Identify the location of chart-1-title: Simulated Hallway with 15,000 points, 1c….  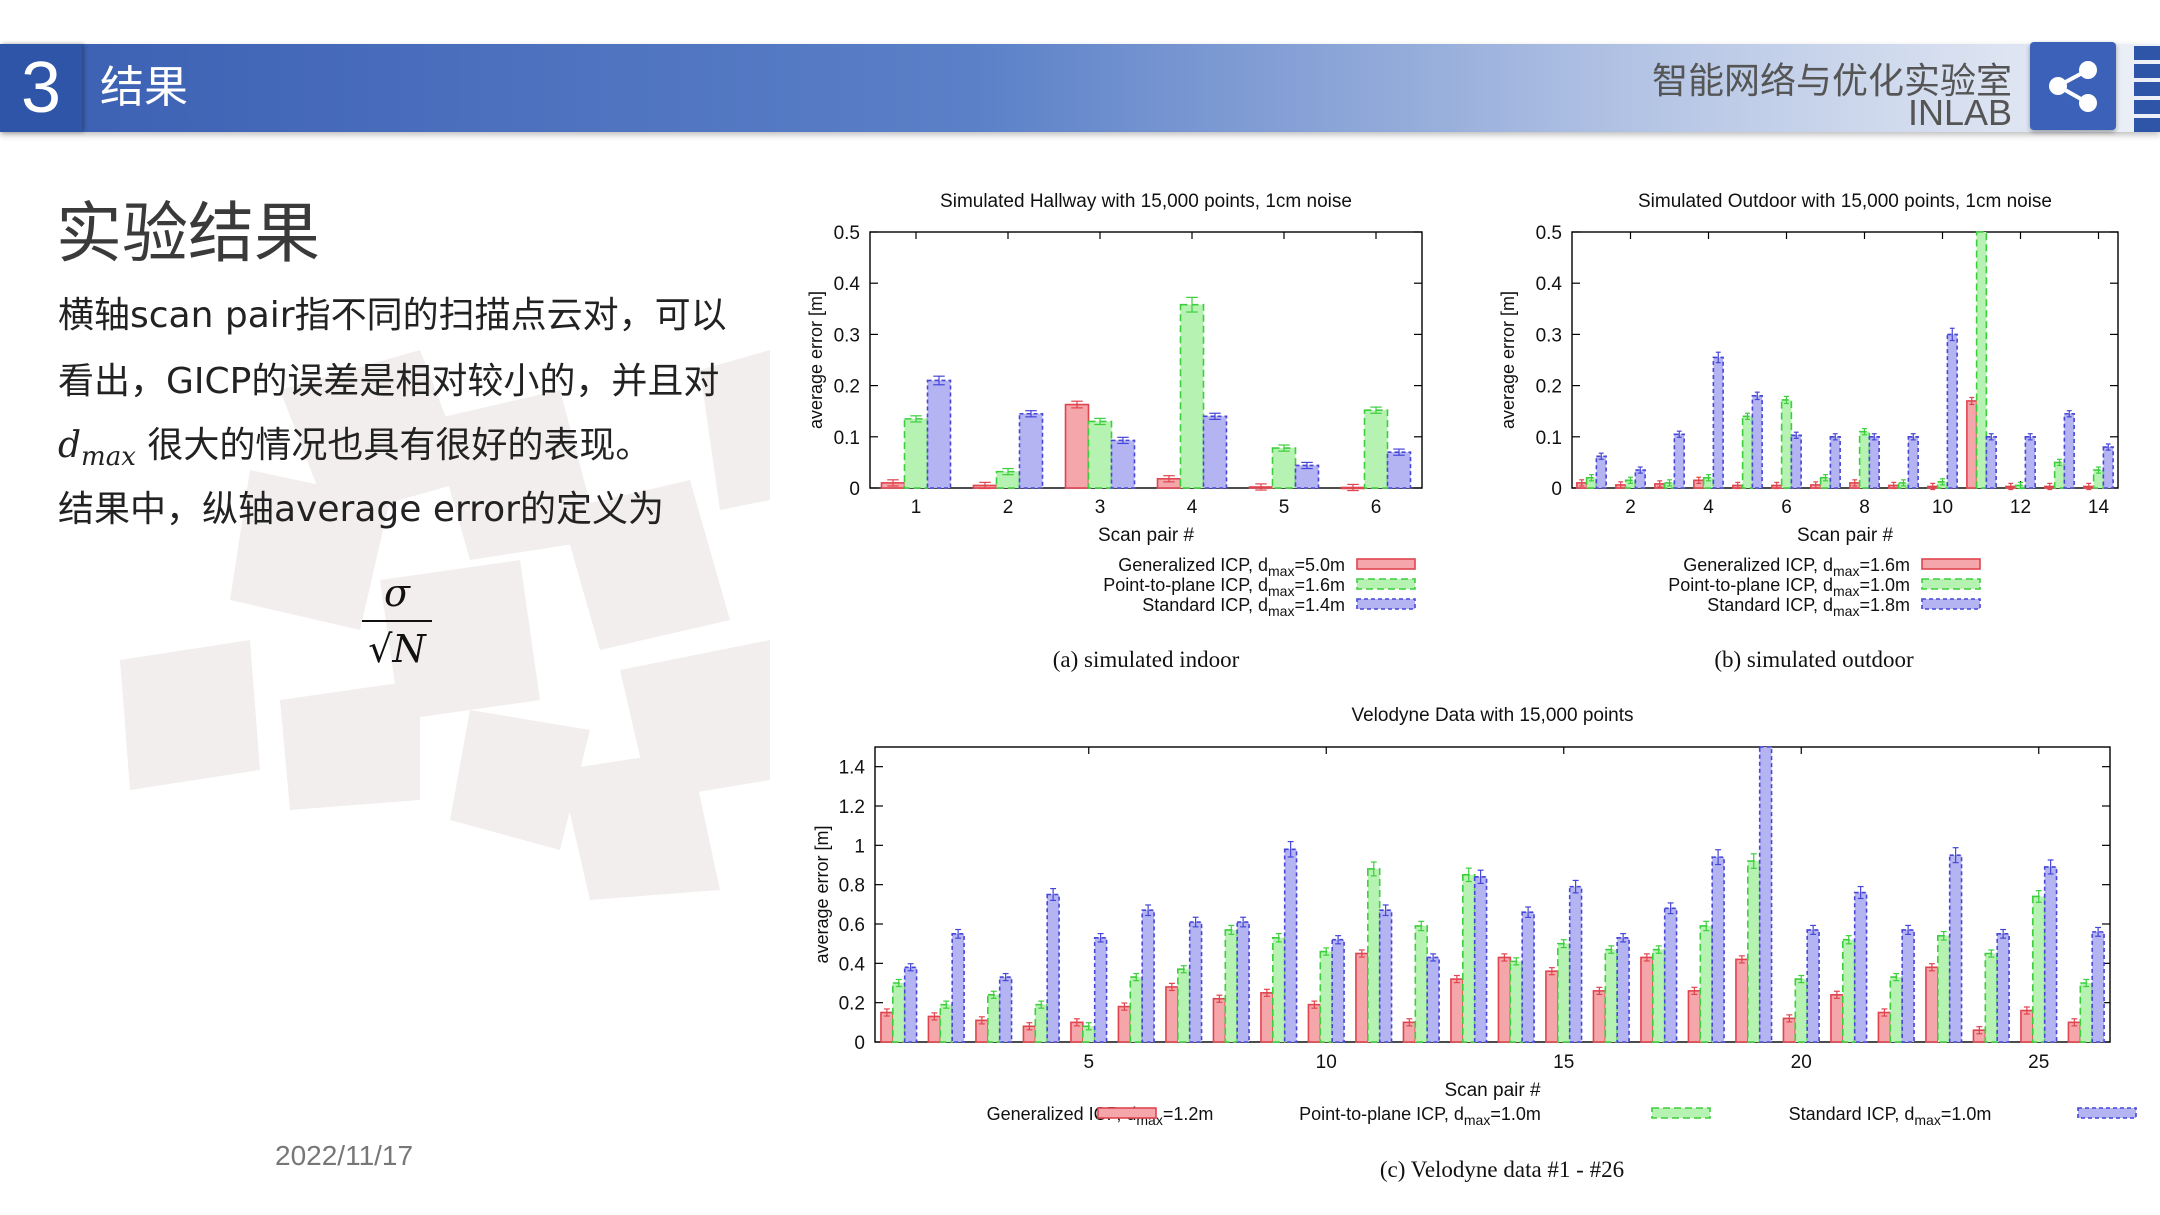
(1146, 201).